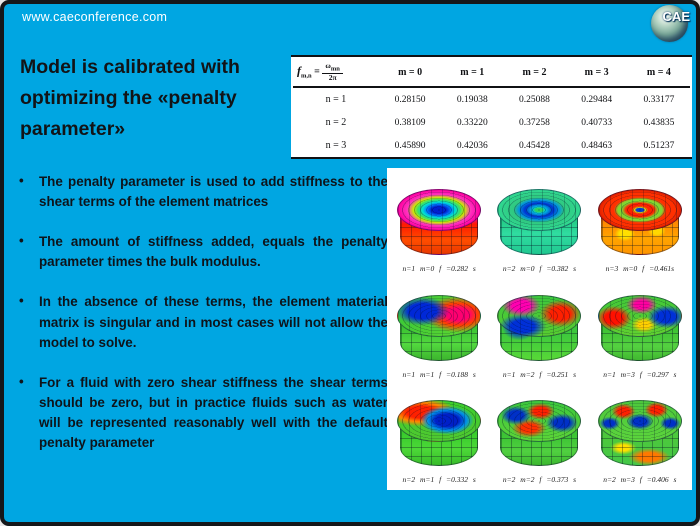  I want to click on mode-caption: n=2 m=2 f =0.373 s, so click(539, 479).